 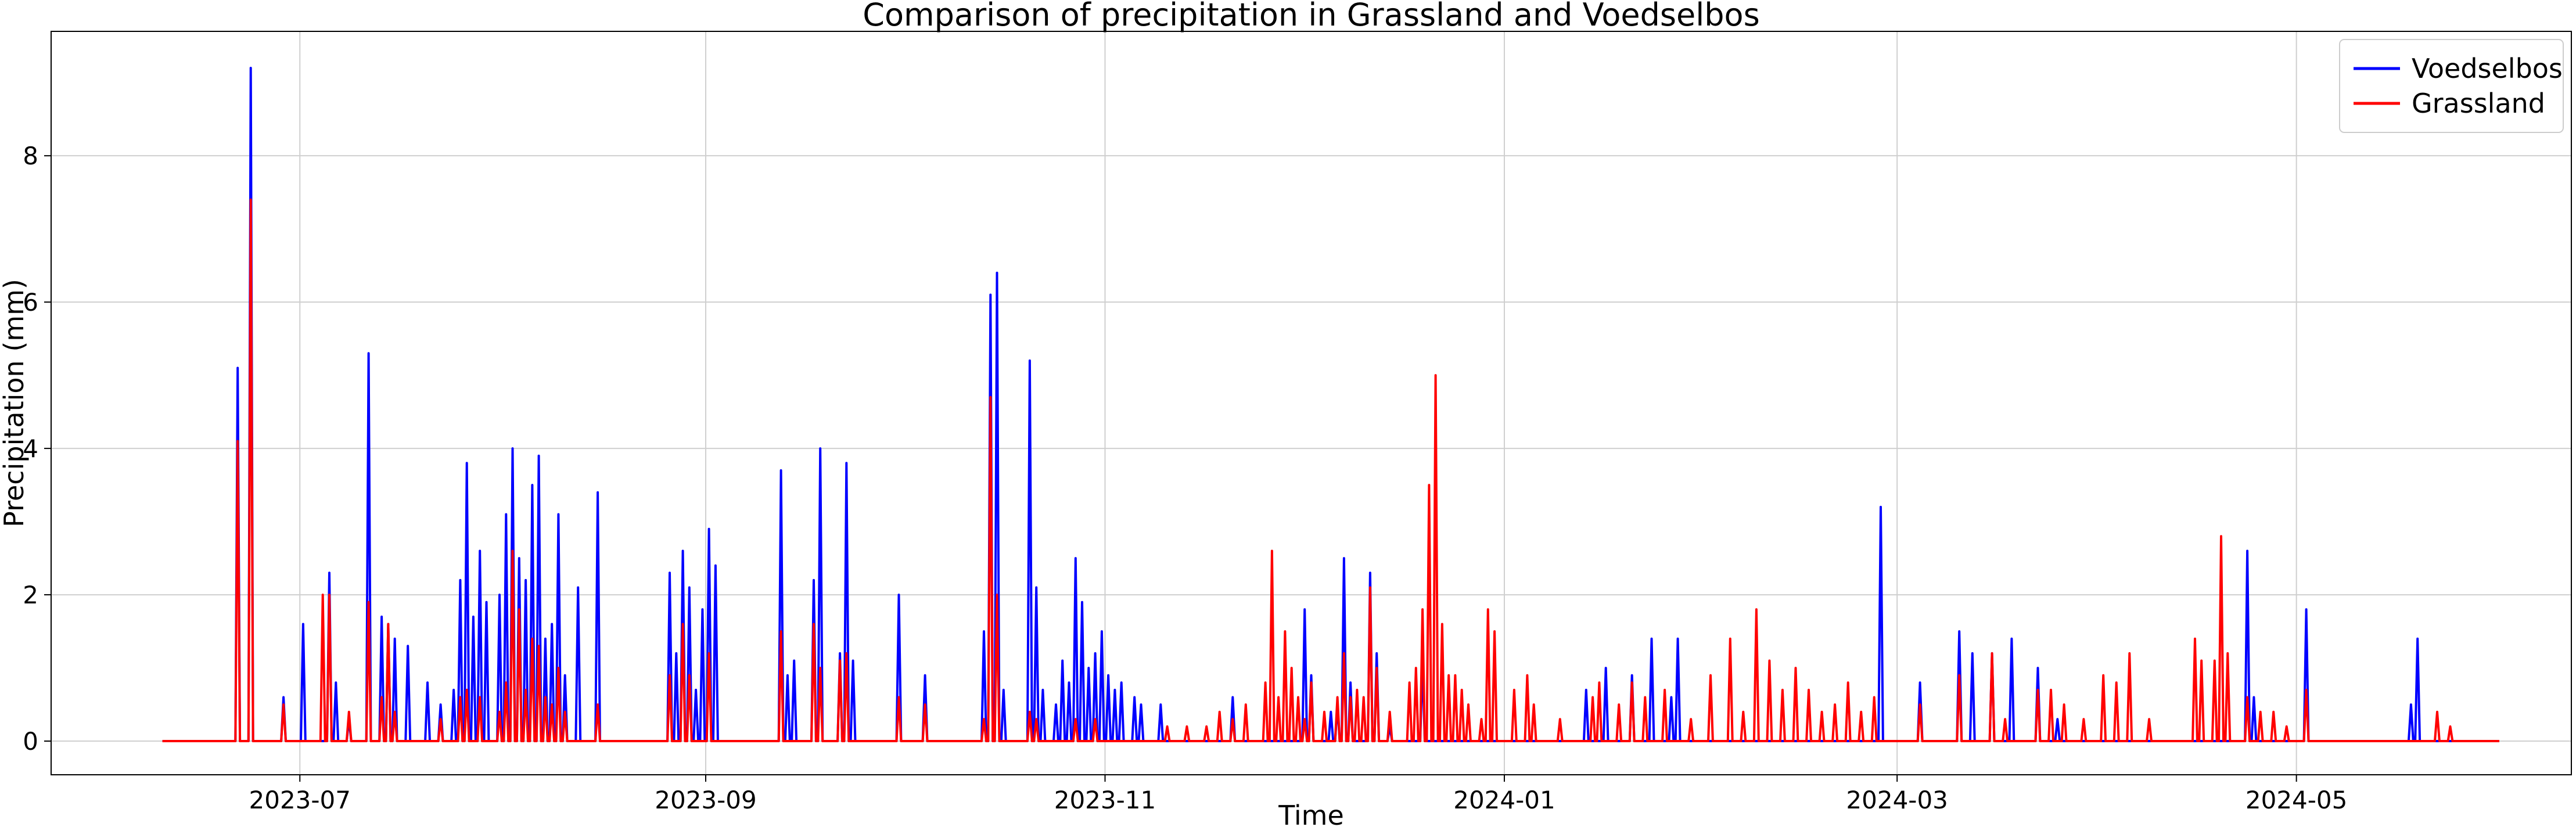 What do you see at coordinates (2297, 800) in the screenshot?
I see `x-tick-label: 2024-05` at bounding box center [2297, 800].